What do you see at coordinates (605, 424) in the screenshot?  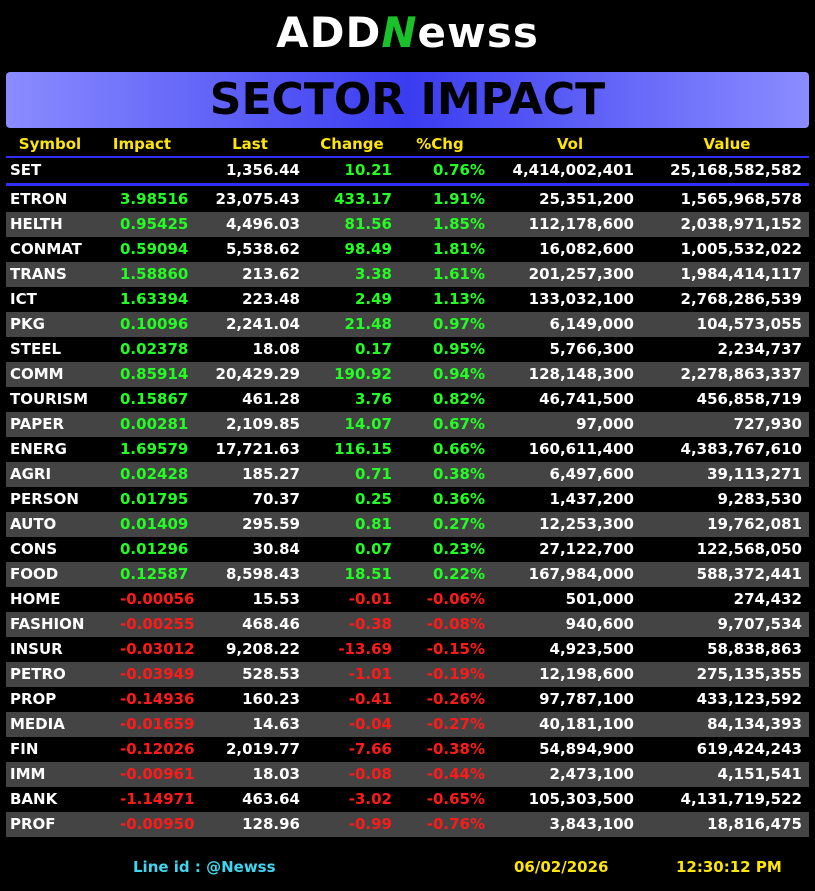 I see `cell: 97,000` at bounding box center [605, 424].